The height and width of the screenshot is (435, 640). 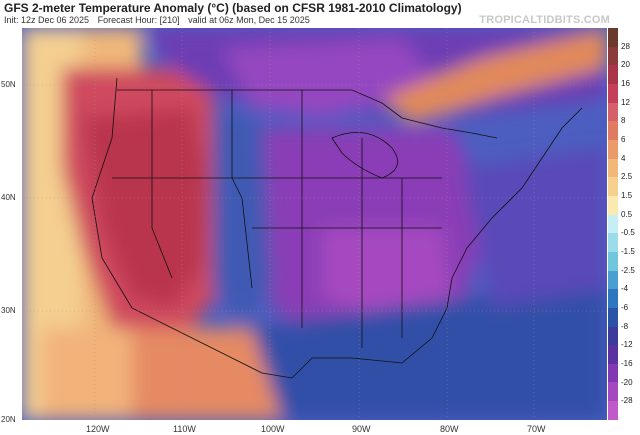 What do you see at coordinates (544, 20) in the screenshot?
I see `brand-watermark: TROPICALTIDBITS.COM` at bounding box center [544, 20].